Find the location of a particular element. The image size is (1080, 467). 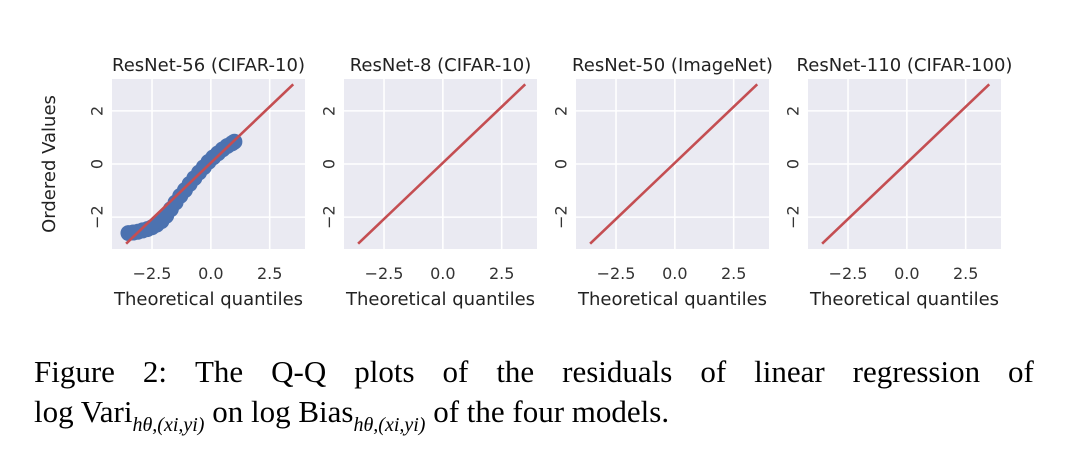

caption-word: plots is located at coordinates (384, 371).